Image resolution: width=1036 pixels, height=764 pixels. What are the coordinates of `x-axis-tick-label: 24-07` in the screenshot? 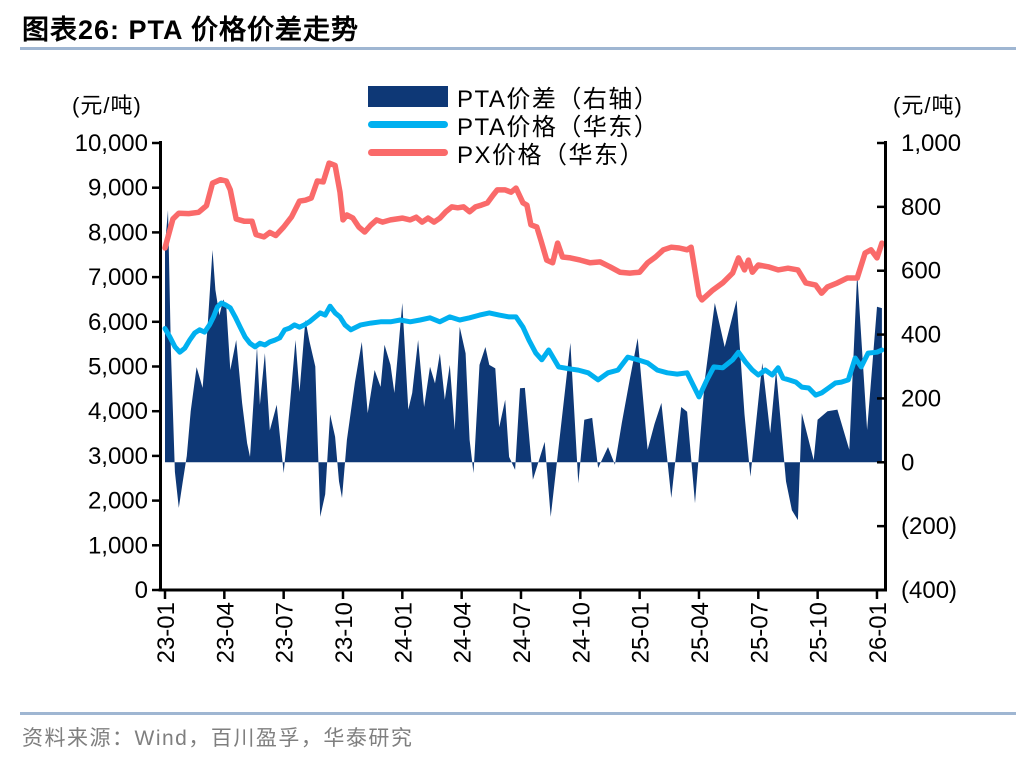 It's located at (522, 632).